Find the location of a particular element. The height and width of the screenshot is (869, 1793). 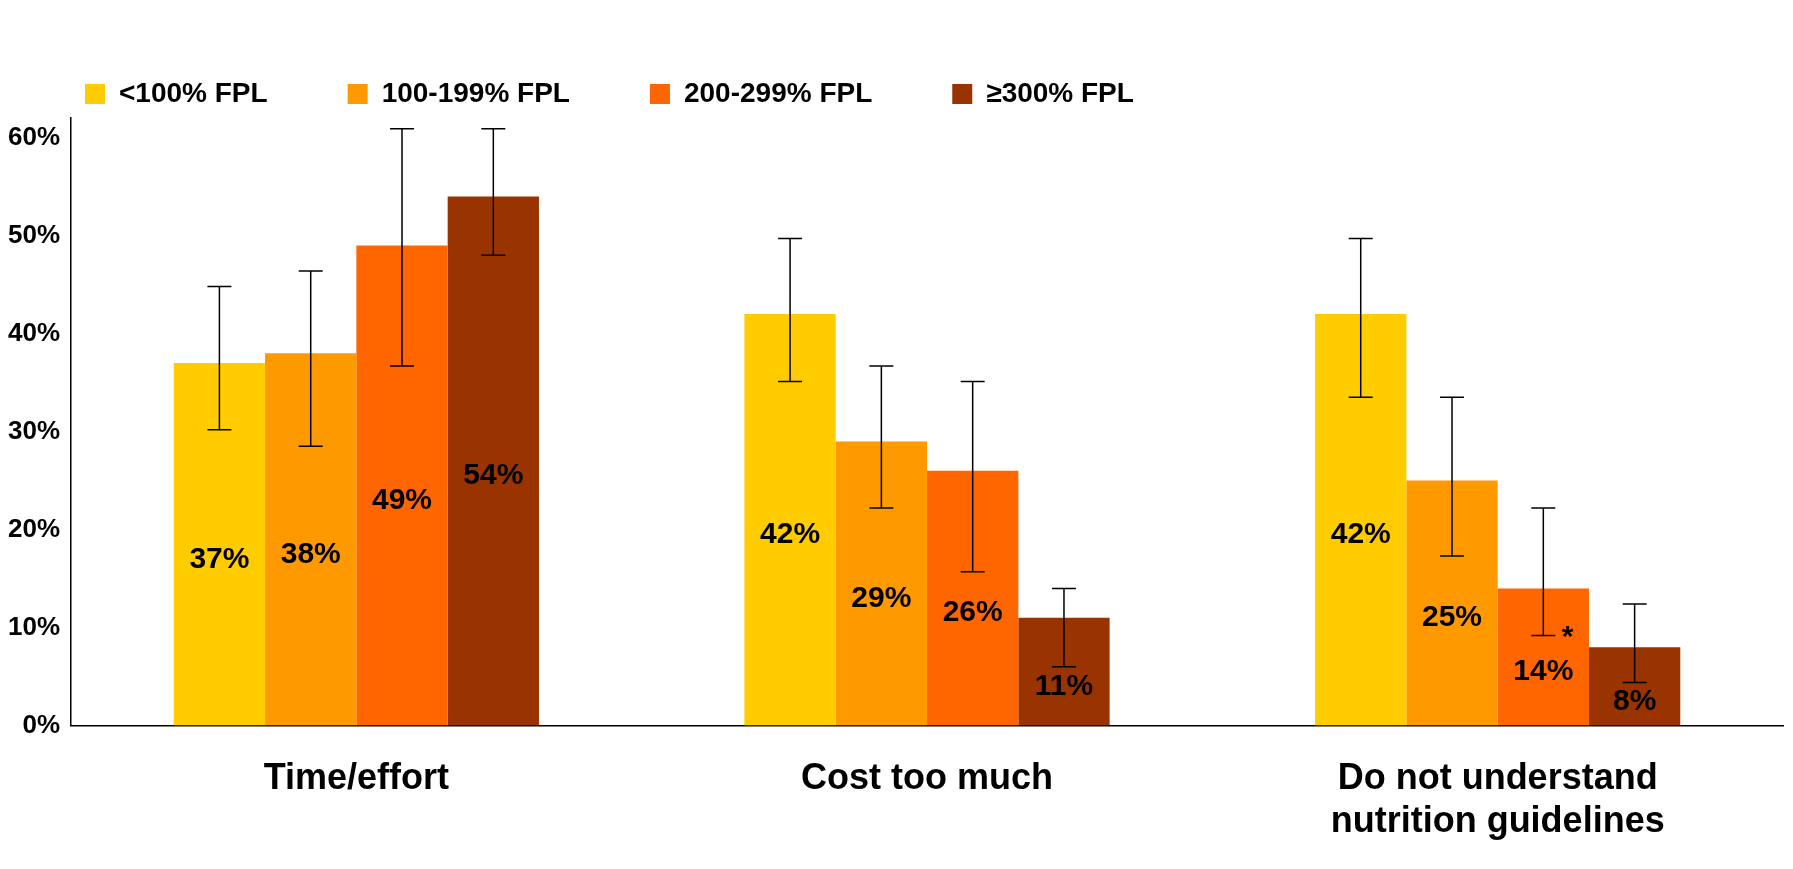

y-tick-label: 20% is located at coordinates (34, 527).